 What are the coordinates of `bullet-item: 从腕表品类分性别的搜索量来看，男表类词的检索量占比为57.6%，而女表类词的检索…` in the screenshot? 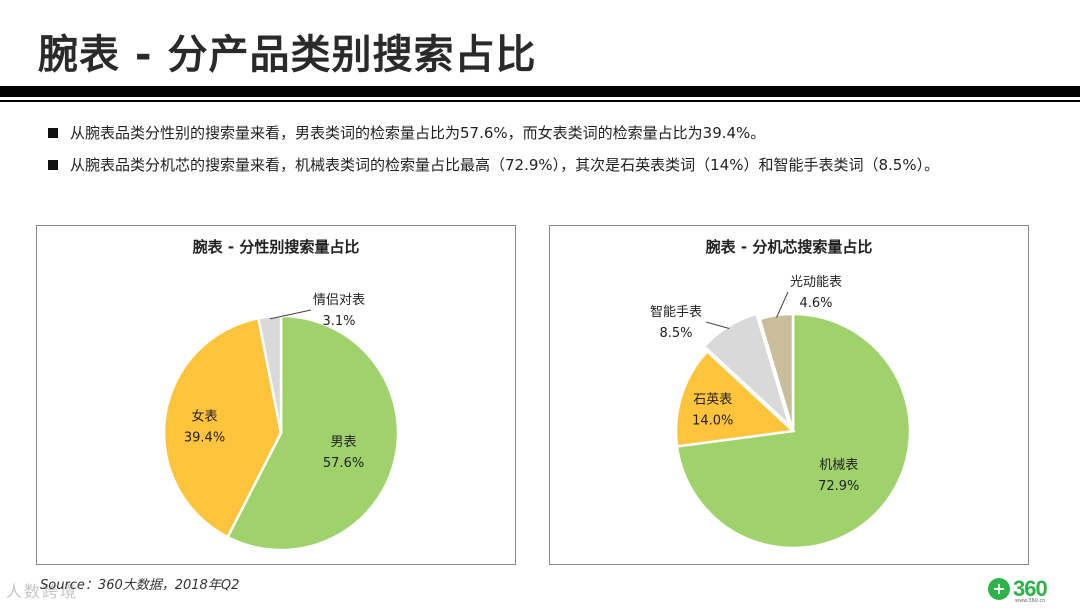 It's located at (548, 133).